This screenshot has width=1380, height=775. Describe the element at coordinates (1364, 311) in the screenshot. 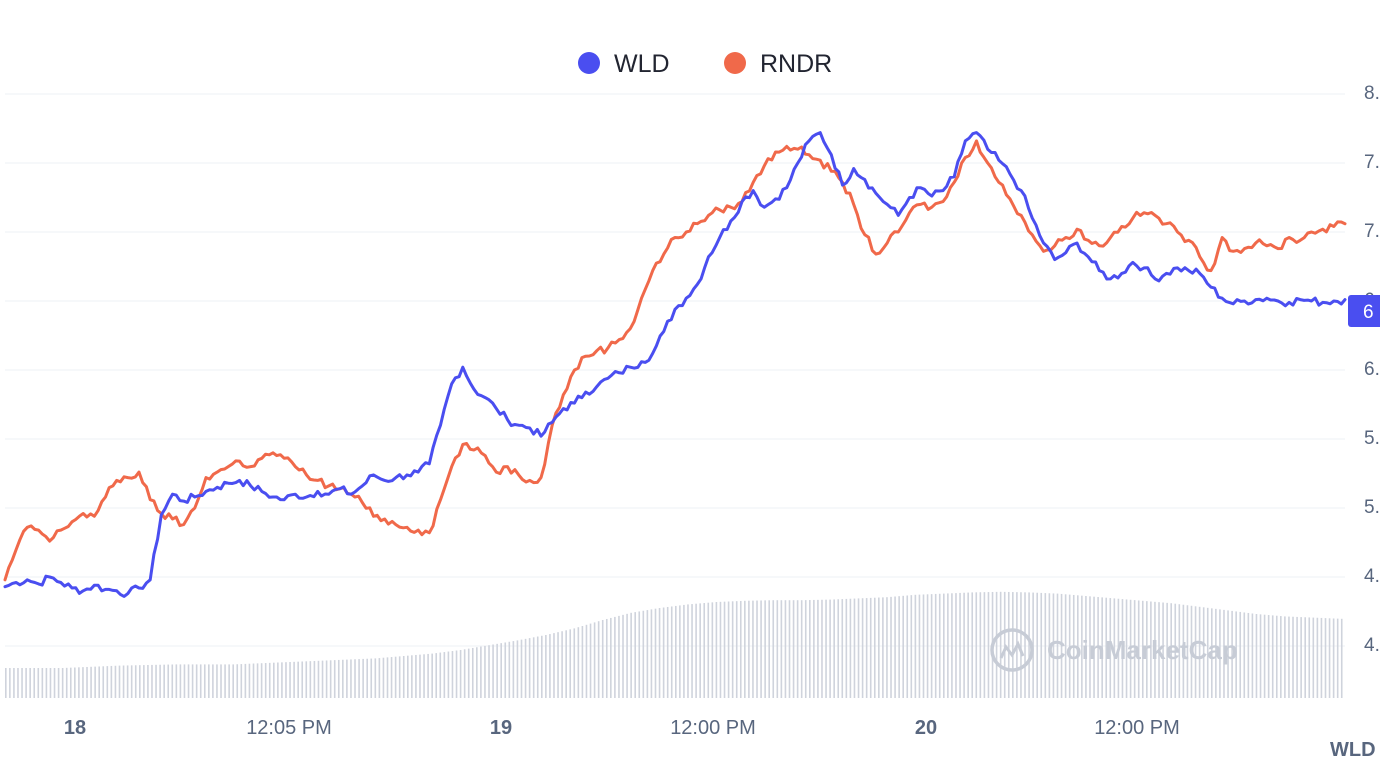

I see `current-price-tag: 6` at that location.